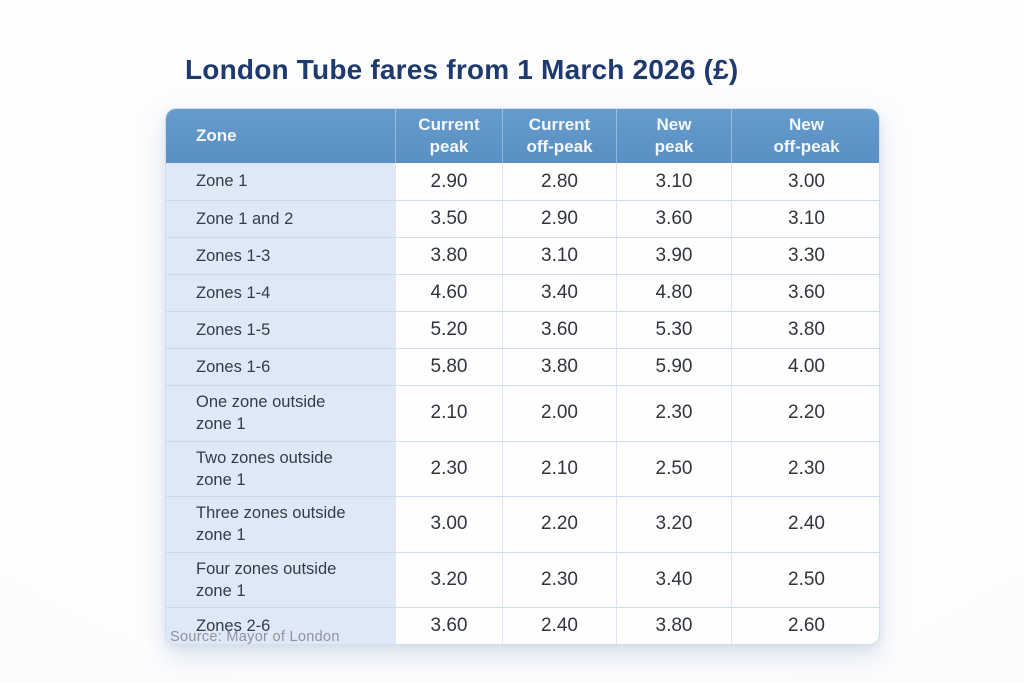  Describe the element at coordinates (280, 136) in the screenshot. I see `column-header-zone: Zone` at that location.